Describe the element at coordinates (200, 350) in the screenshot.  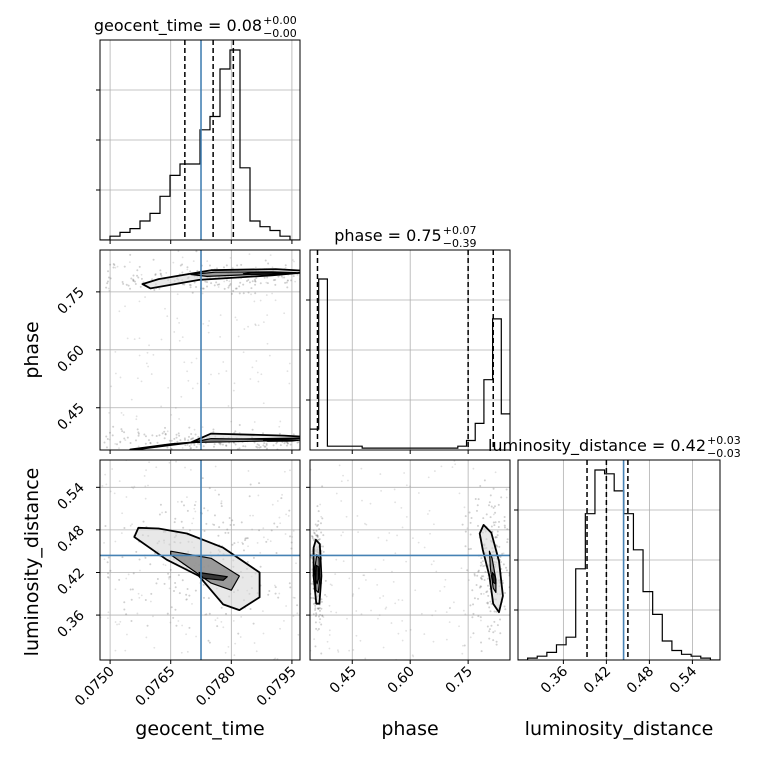
I see `panel-grid` at that location.